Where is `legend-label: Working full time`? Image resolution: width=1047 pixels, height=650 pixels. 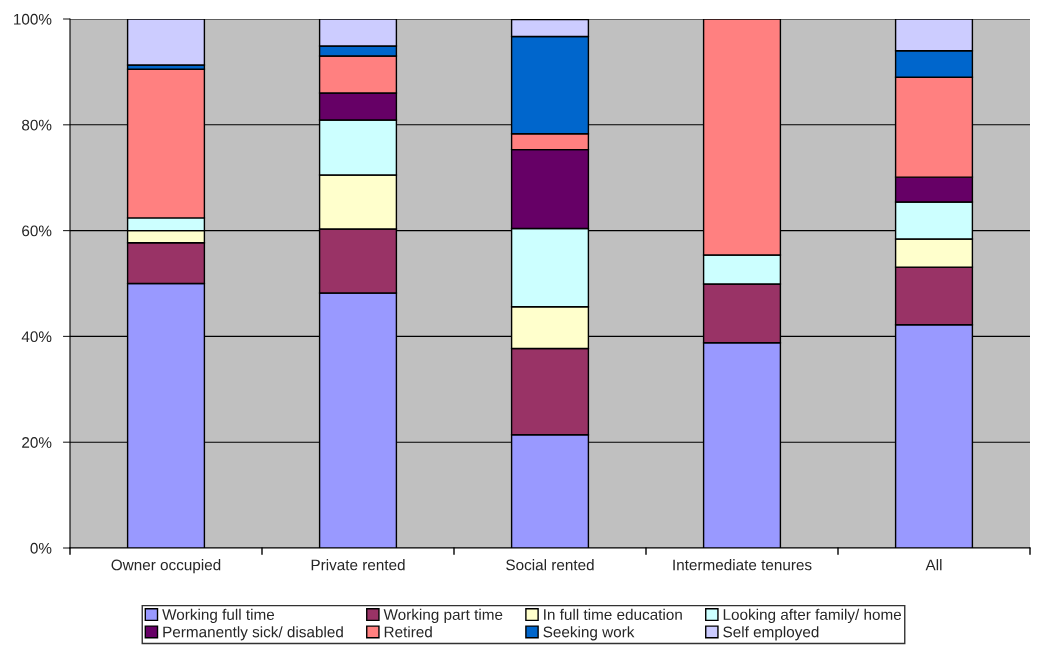
legend-label: Working full time is located at coordinates (218, 616).